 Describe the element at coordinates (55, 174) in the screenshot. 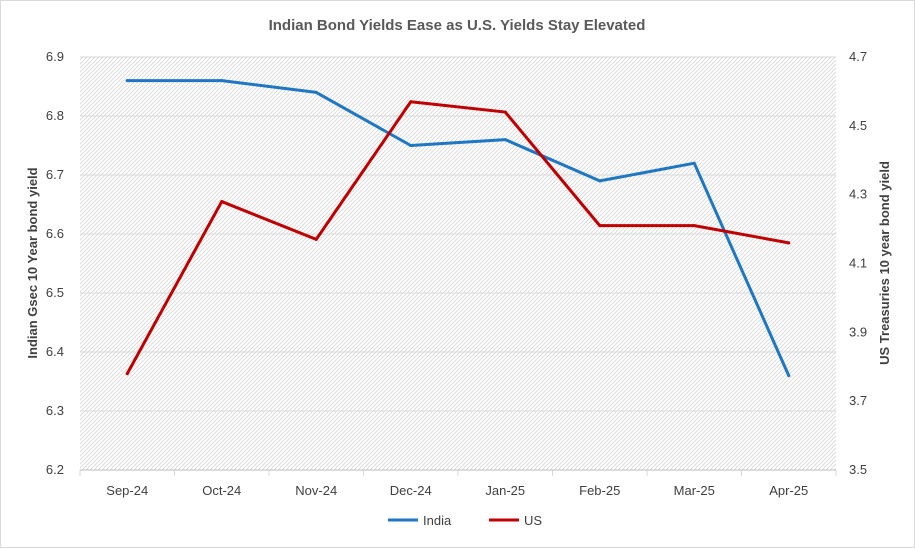

I see `y-tick-label: 6.7` at that location.